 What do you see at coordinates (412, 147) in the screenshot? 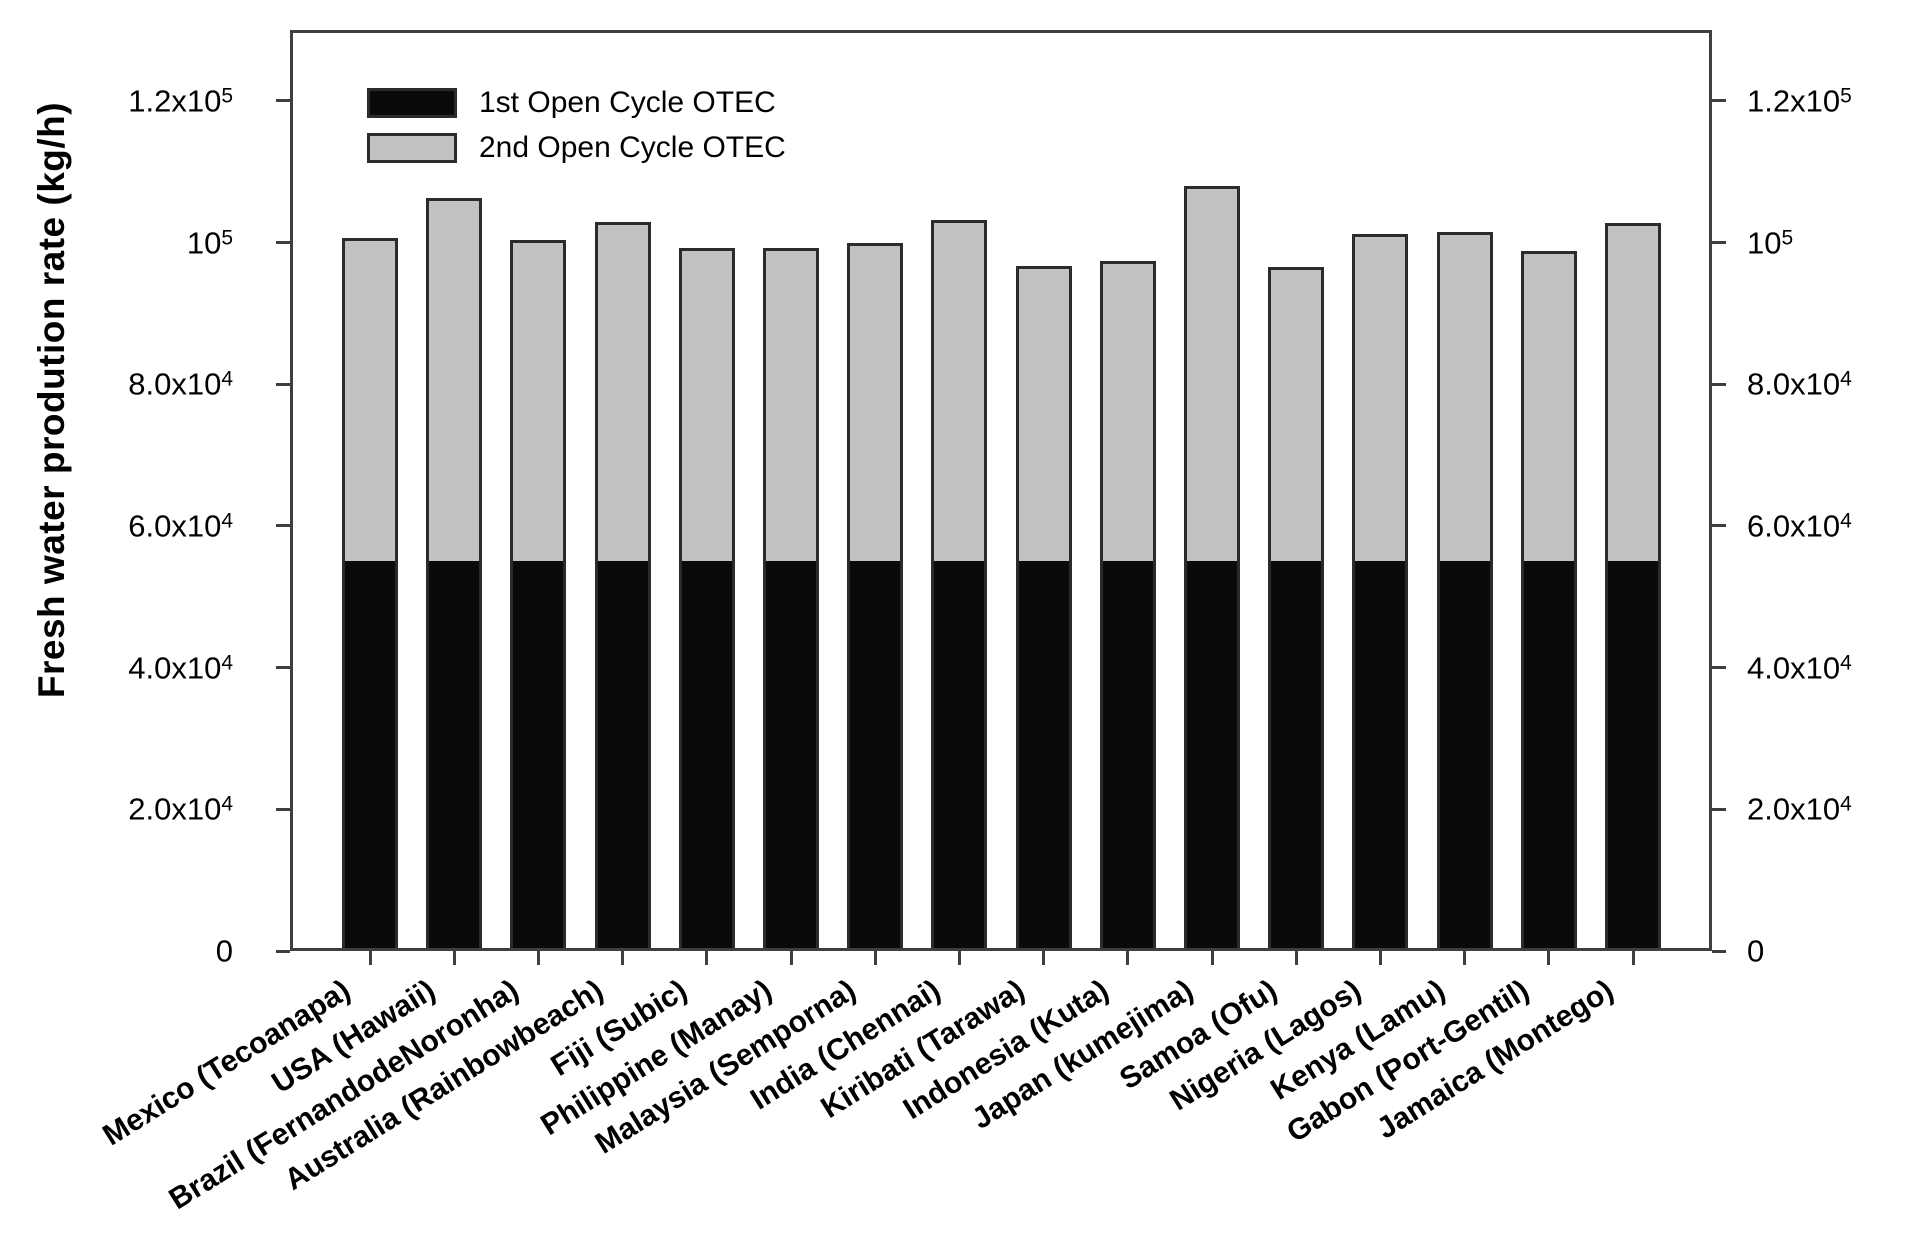
I see `legend-swatch-2nd-open-cycle-otec` at bounding box center [412, 147].